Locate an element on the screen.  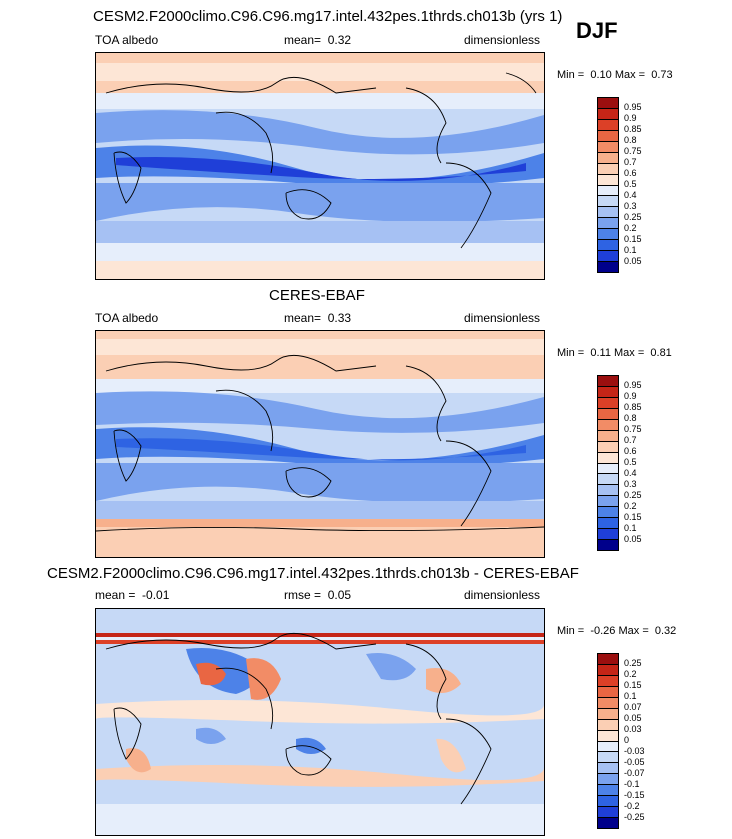
panel3-mean-label: mean = -0.01 is located at coordinates (132, 595).